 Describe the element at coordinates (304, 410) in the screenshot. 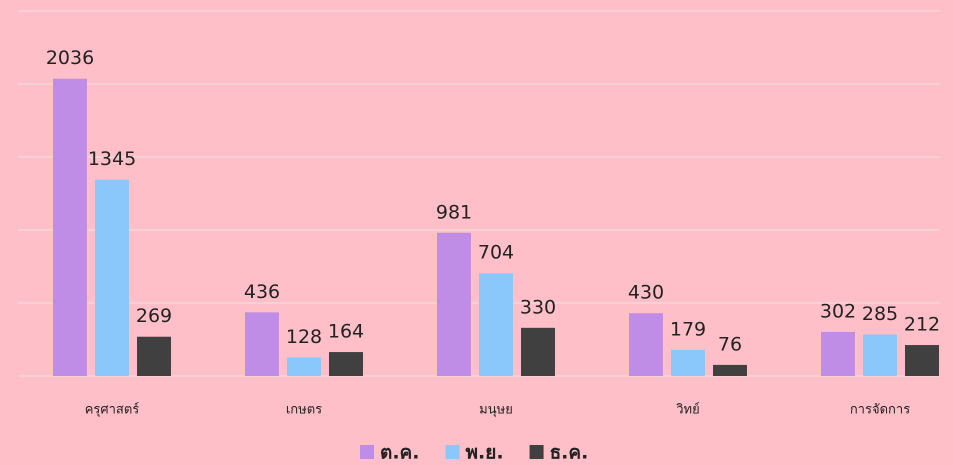

I see `x-tick-label: เกษตร` at that location.